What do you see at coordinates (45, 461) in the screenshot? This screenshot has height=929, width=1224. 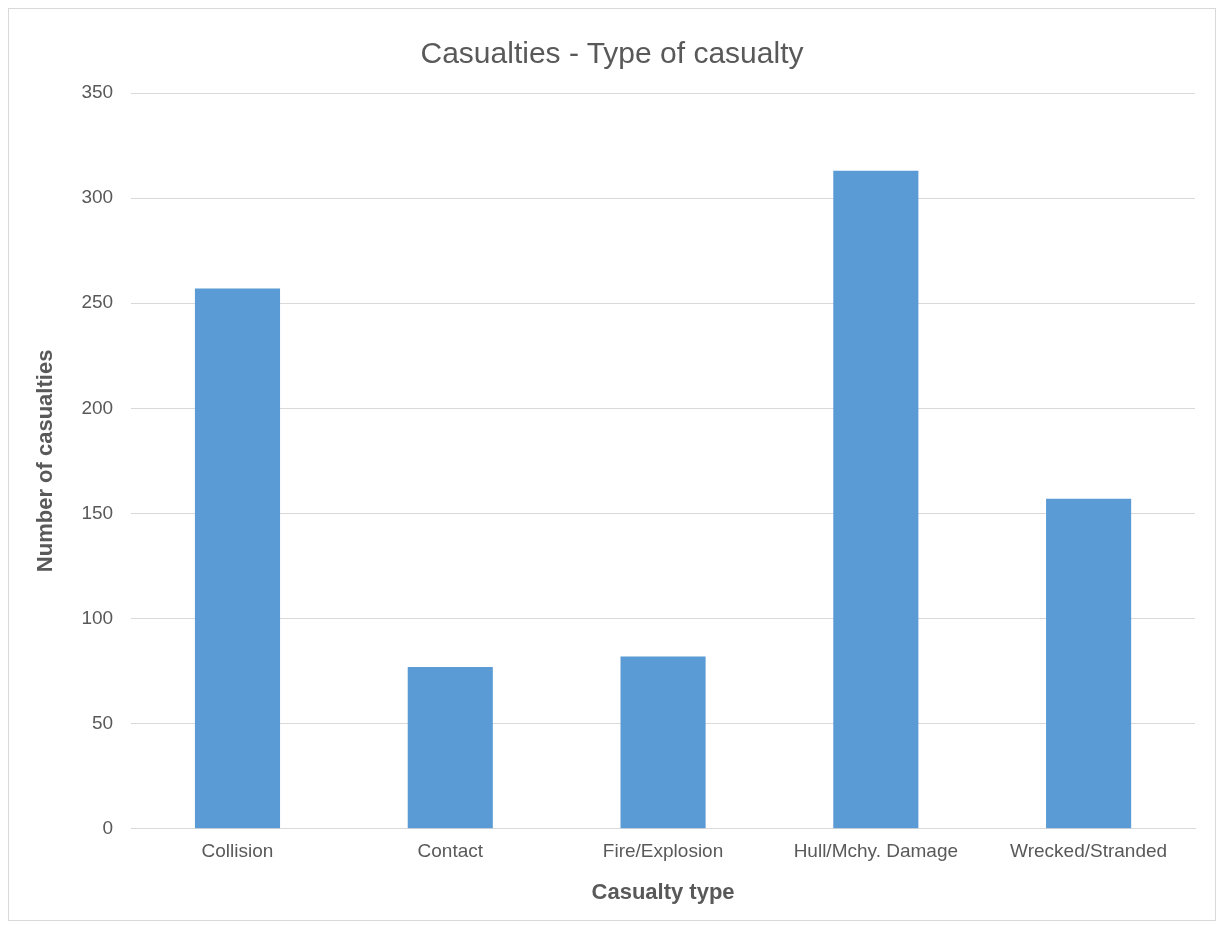 I see `y-axis-title: Number of casualties` at bounding box center [45, 461].